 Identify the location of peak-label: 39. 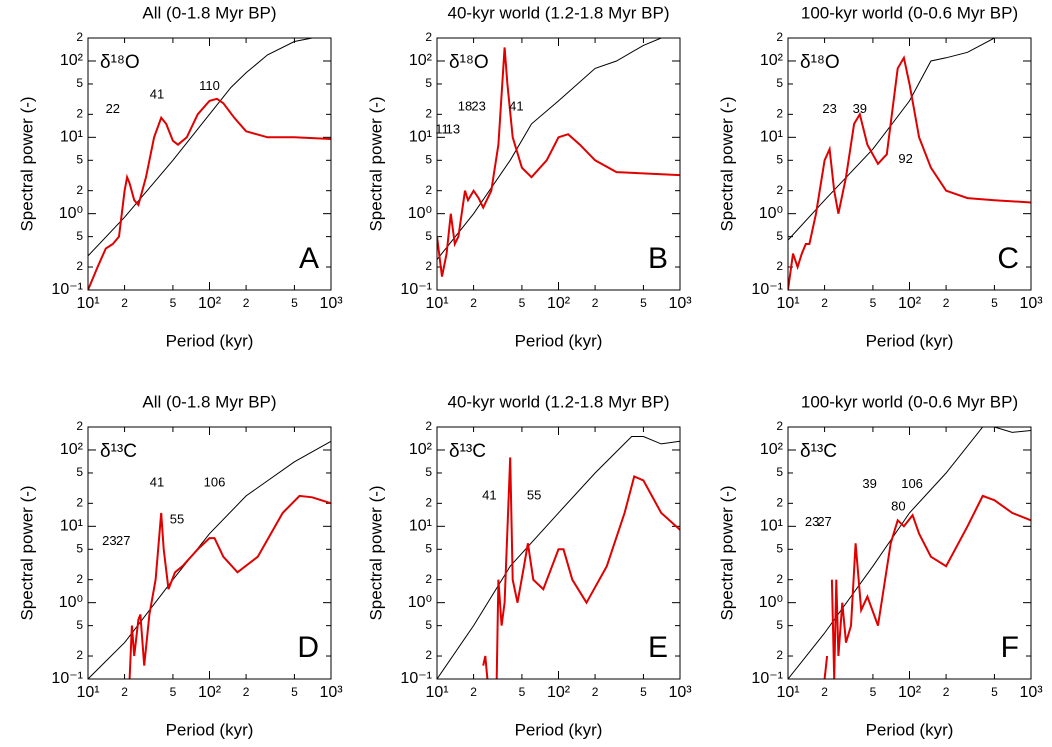
(860, 108).